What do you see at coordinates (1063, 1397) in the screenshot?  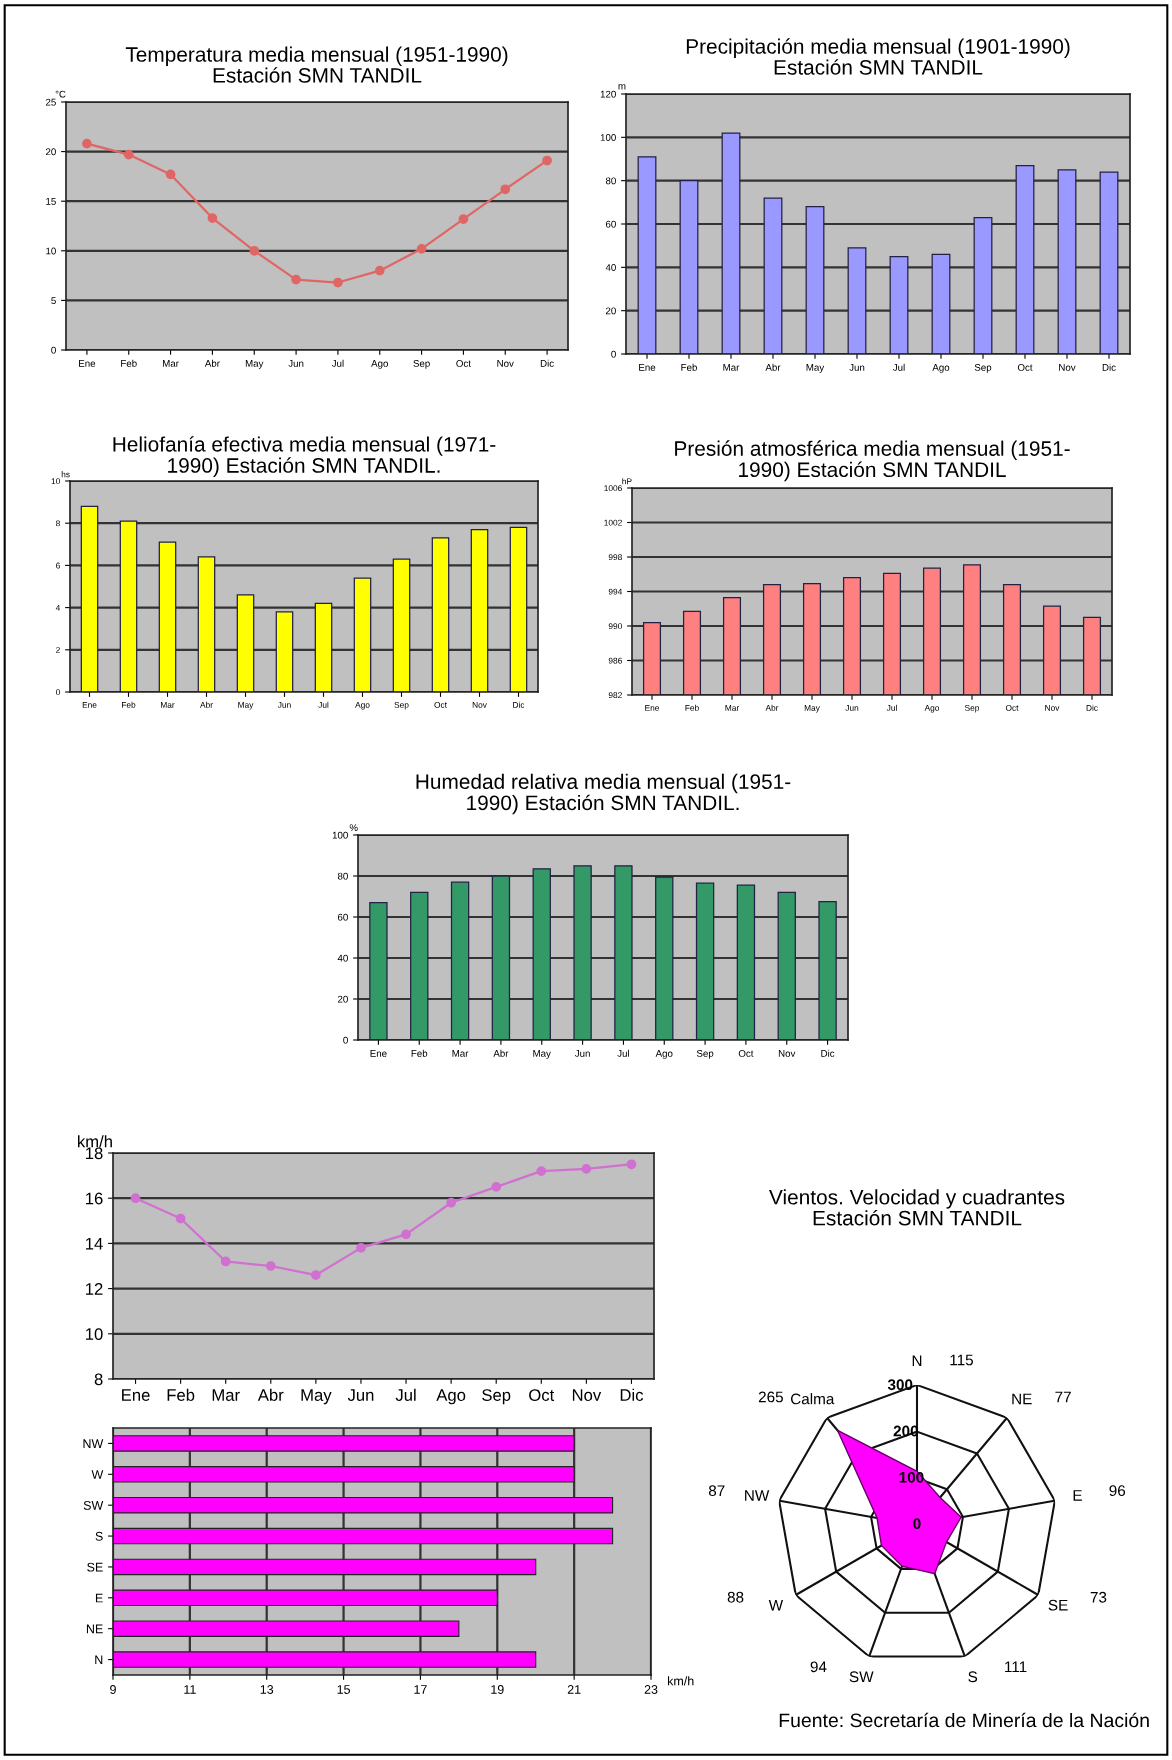 I see `text: 77` at bounding box center [1063, 1397].